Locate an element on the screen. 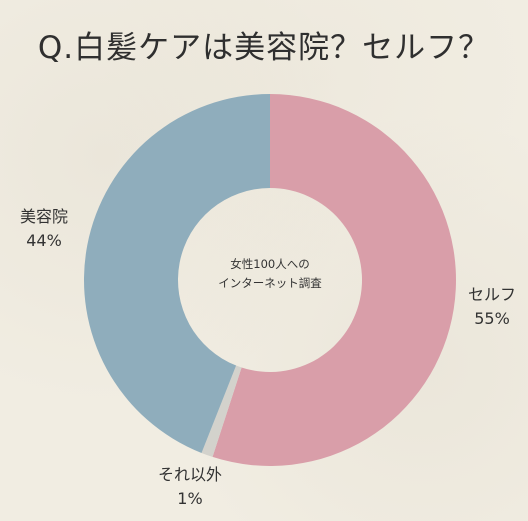  center-note-line-2: インターネット調査 is located at coordinates (270, 283).